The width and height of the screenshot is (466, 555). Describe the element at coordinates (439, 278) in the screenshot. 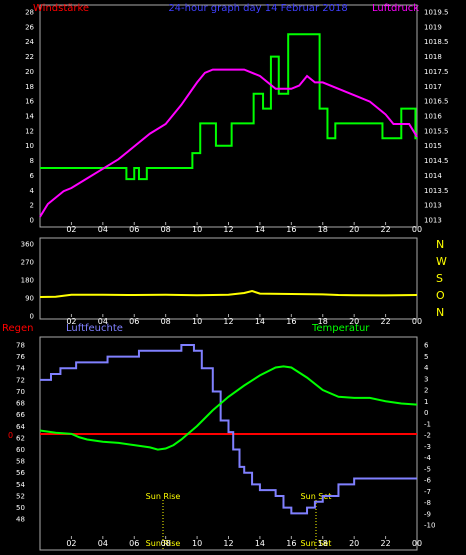

I see `compass-letter: S` at that location.